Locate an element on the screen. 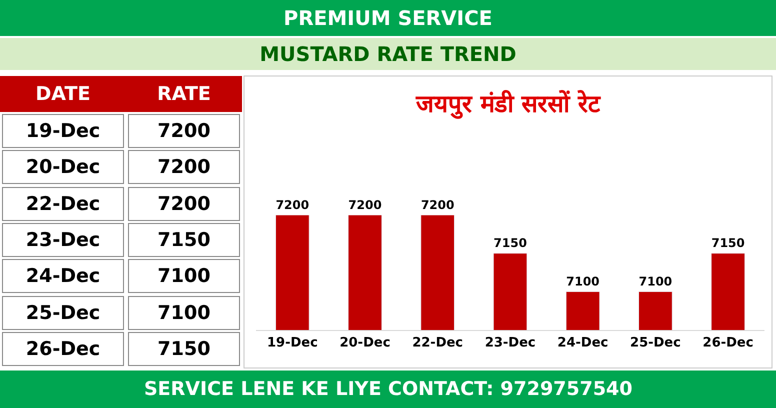  x-tick-label: 22-Dec is located at coordinates (438, 343).